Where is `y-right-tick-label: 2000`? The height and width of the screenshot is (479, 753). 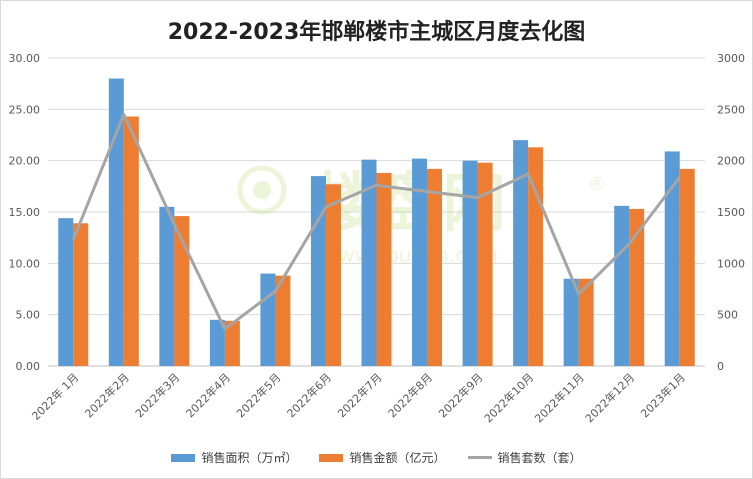
y-right-tick-label: 2000 is located at coordinates (731, 161).